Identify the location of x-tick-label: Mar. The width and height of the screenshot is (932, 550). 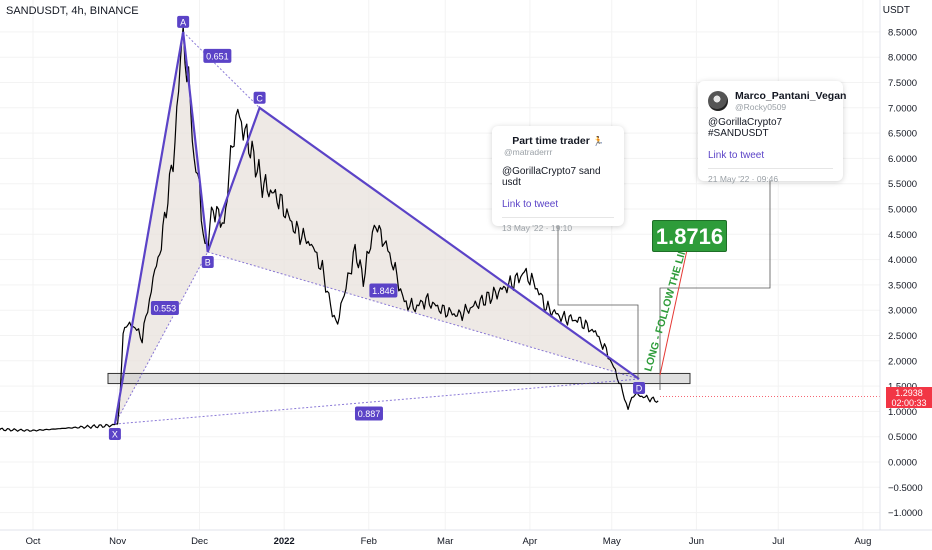
(445, 541).